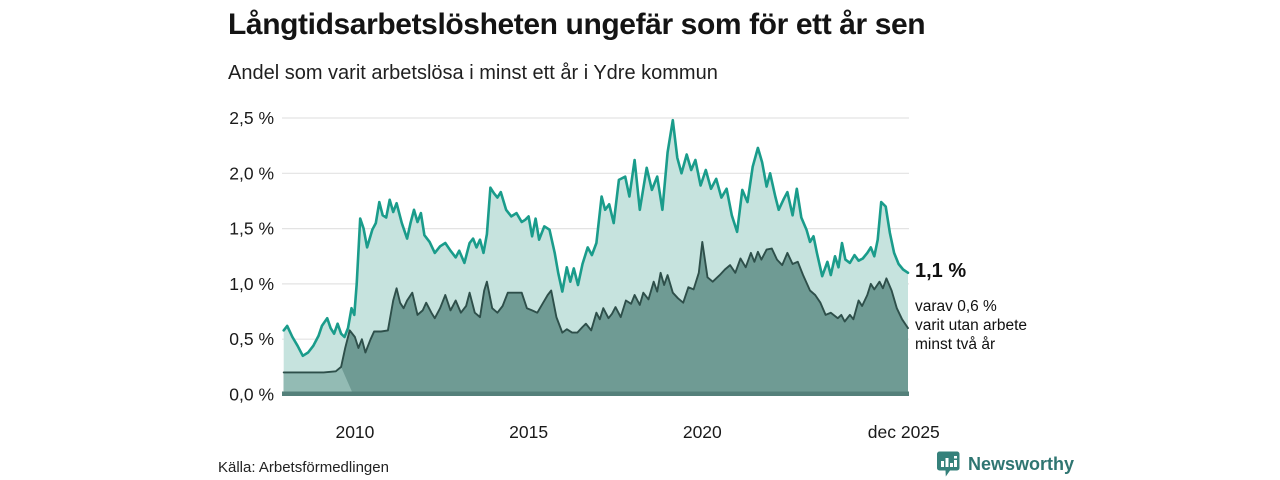 The width and height of the screenshot is (1280, 480). I want to click on area-two-year-early, so click(318, 380).